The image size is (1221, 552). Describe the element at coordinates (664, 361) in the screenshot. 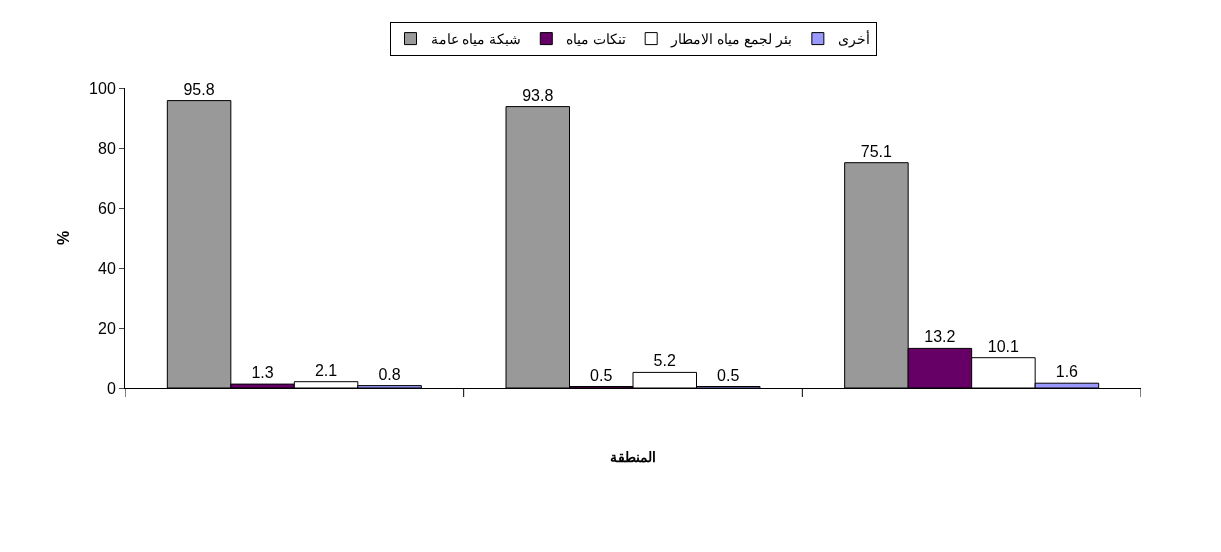

I see `data-label: 5.2` at that location.